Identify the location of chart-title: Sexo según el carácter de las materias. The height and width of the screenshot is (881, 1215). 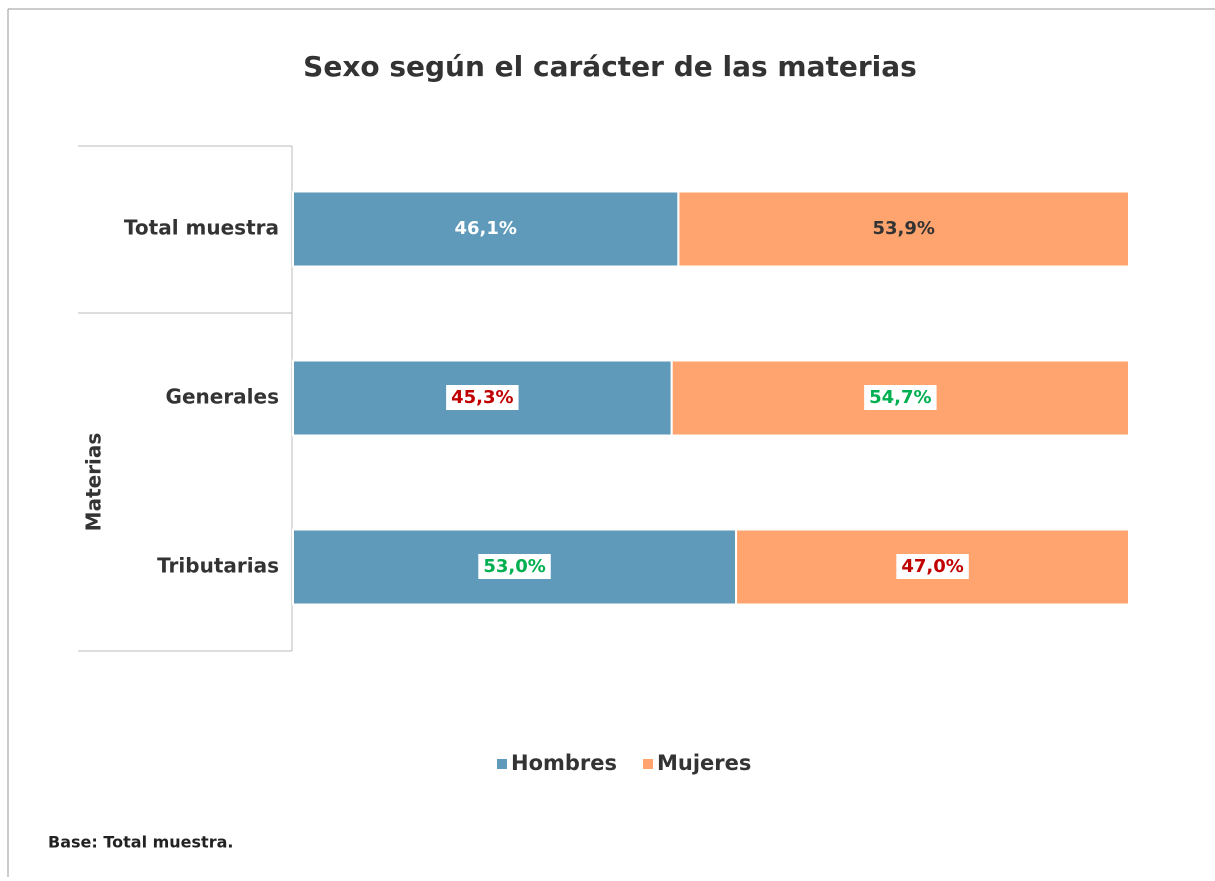
(610, 66).